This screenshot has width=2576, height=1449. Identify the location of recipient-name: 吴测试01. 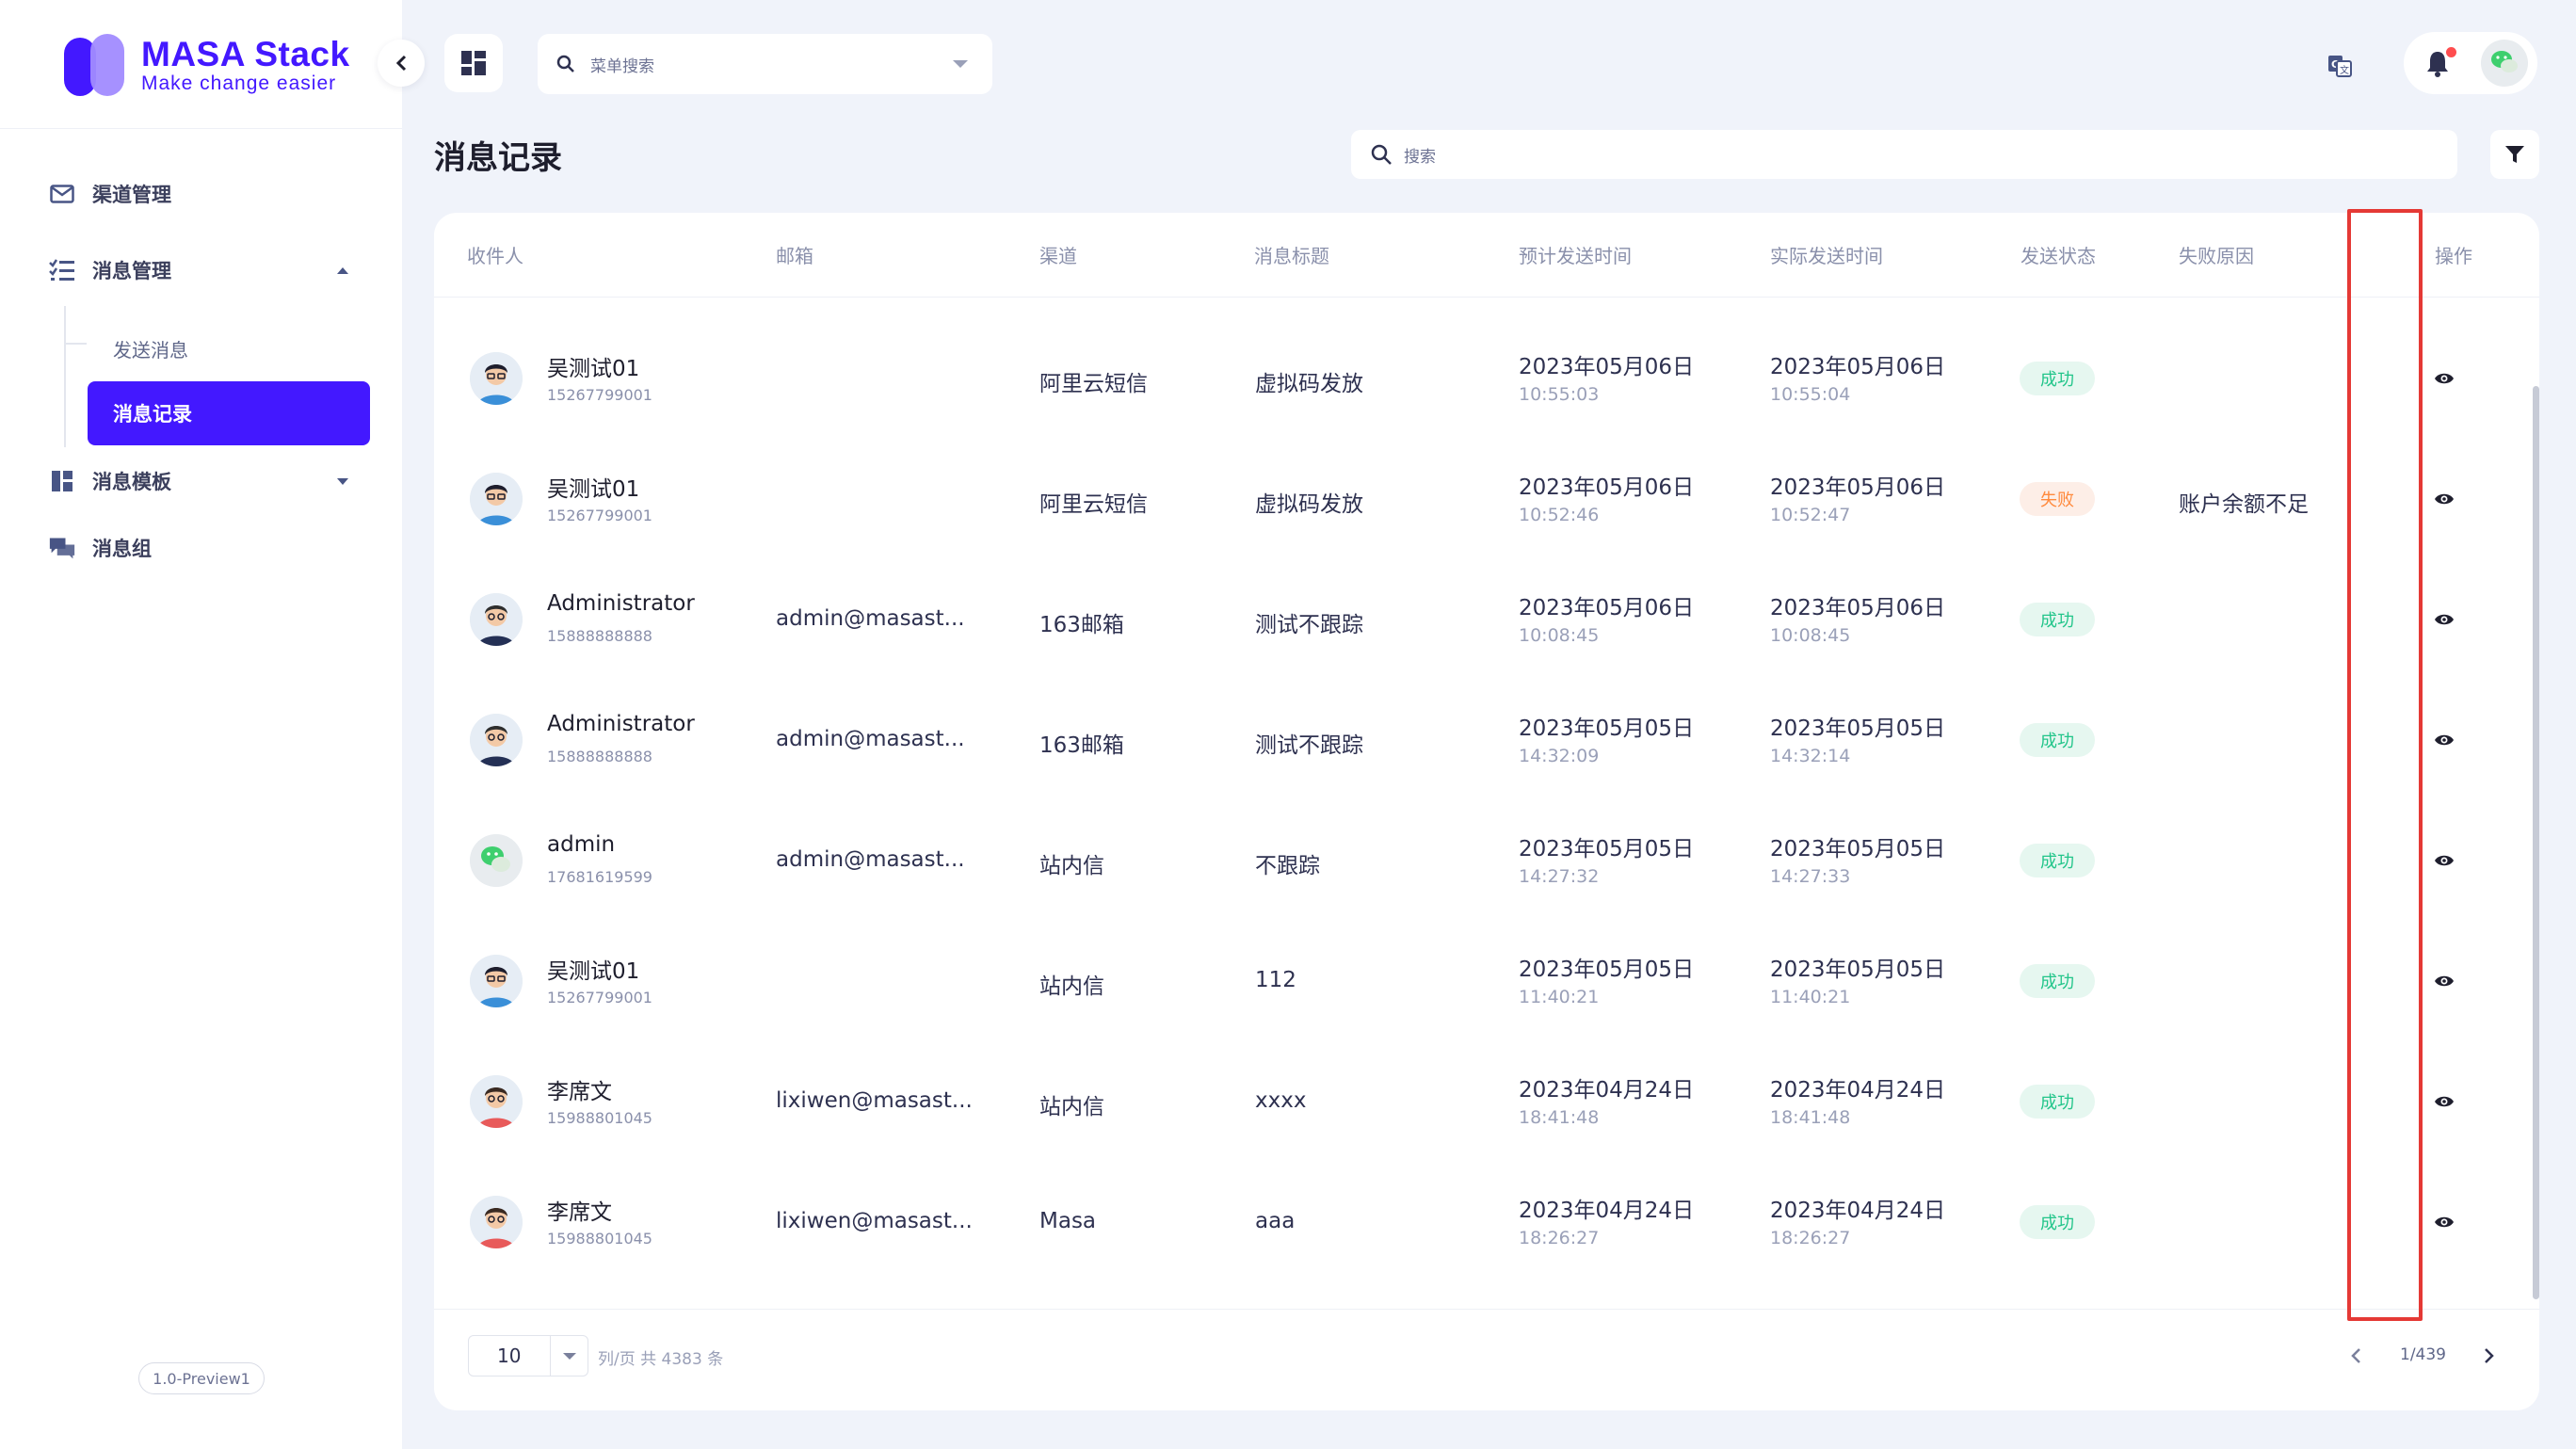
(593, 369).